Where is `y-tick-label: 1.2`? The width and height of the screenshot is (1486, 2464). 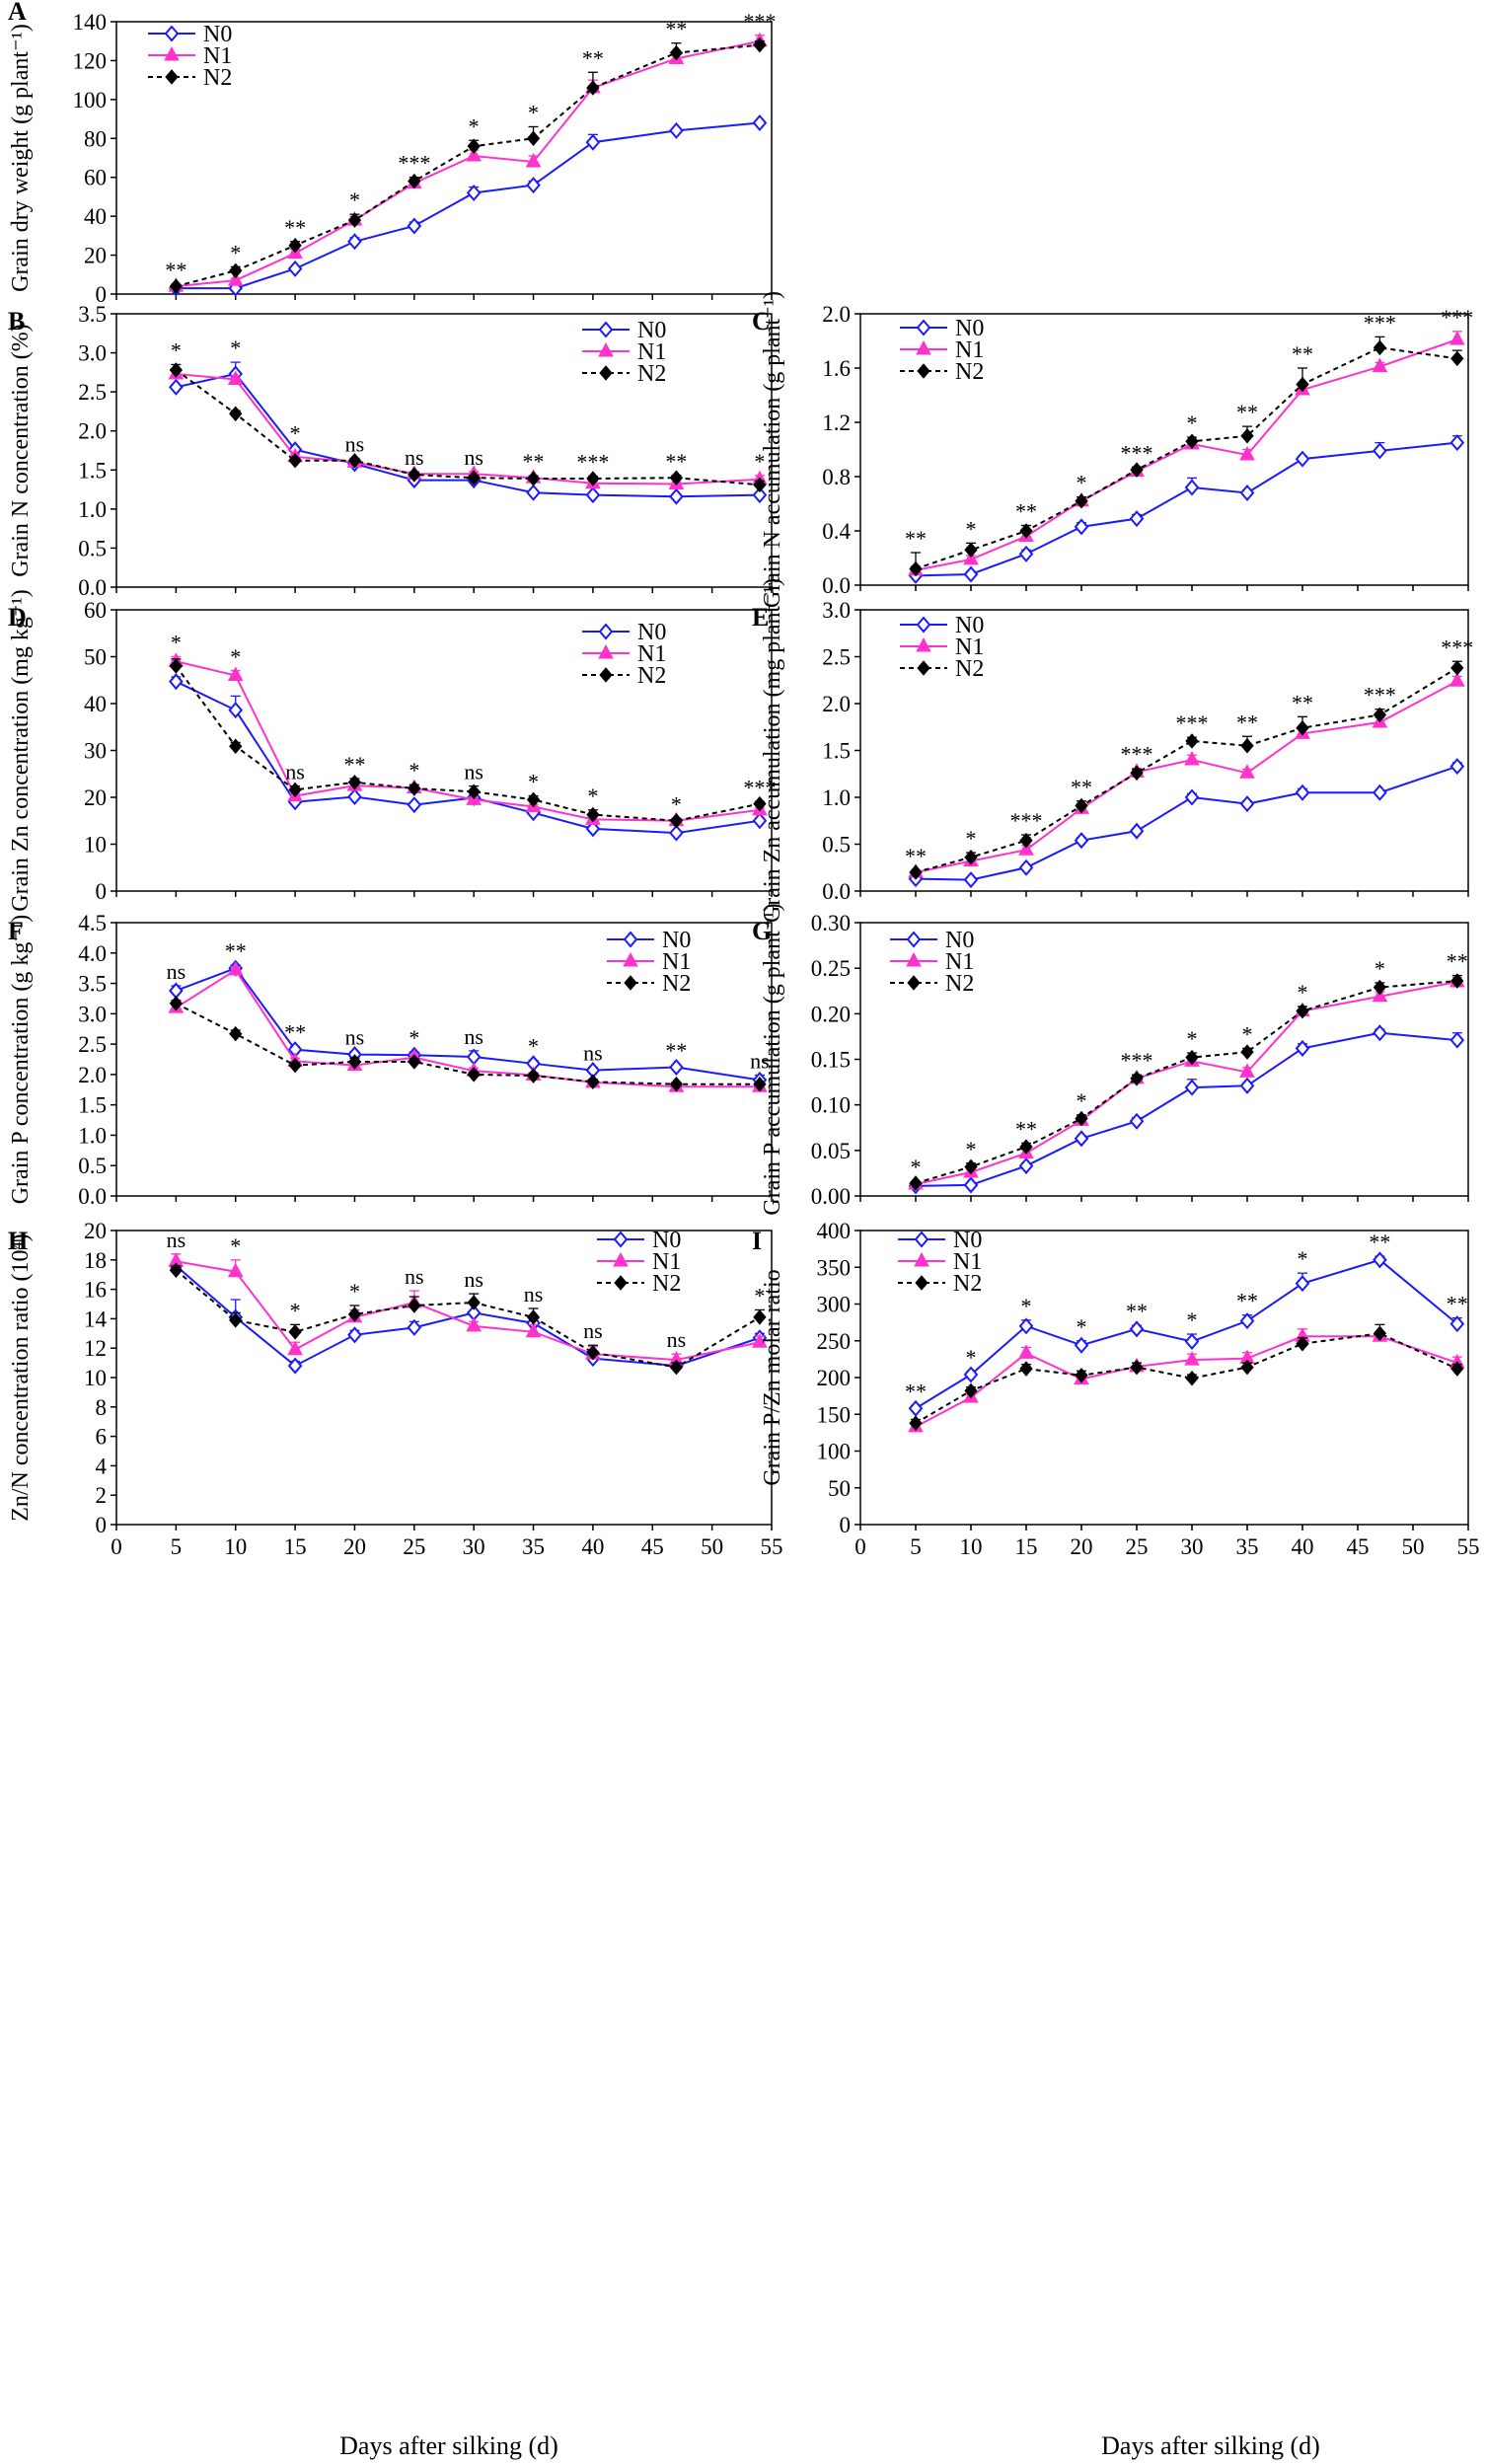 y-tick-label: 1.2 is located at coordinates (836, 423).